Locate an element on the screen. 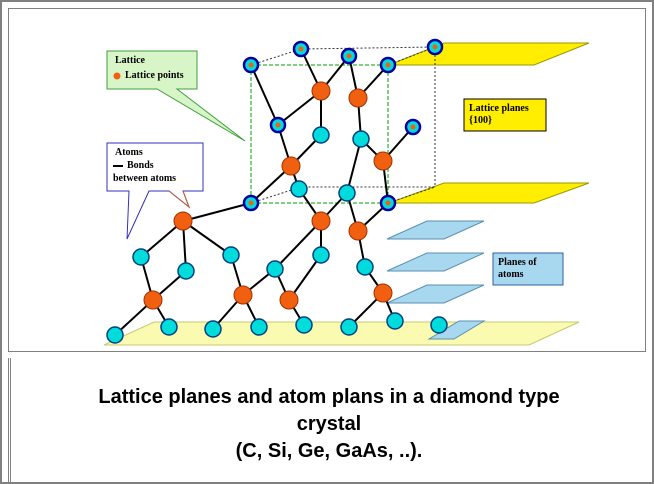  lattice-title: Lattice is located at coordinates (130, 60).